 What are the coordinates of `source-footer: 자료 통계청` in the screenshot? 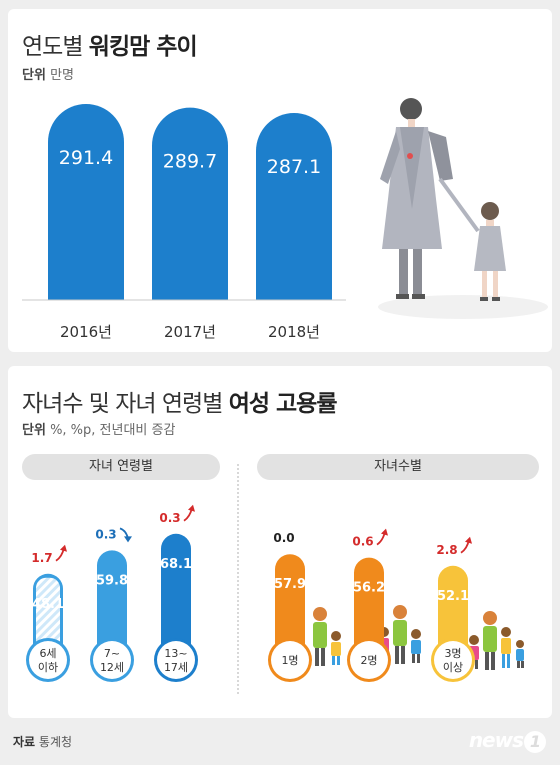 It's located at (42, 741).